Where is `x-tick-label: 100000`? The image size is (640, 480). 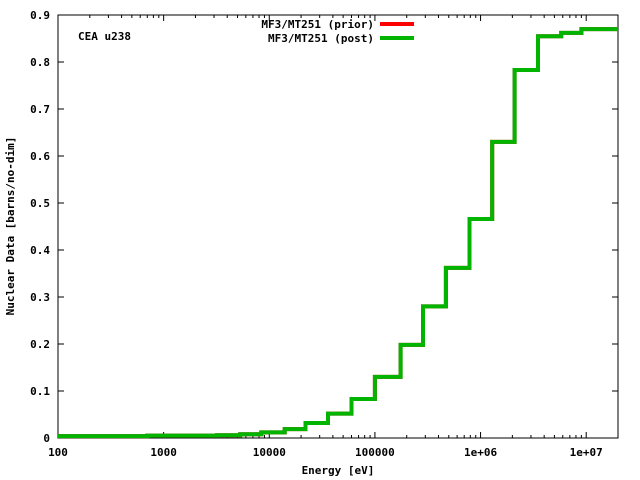 x-tick-label: 100000 is located at coordinates (375, 452).